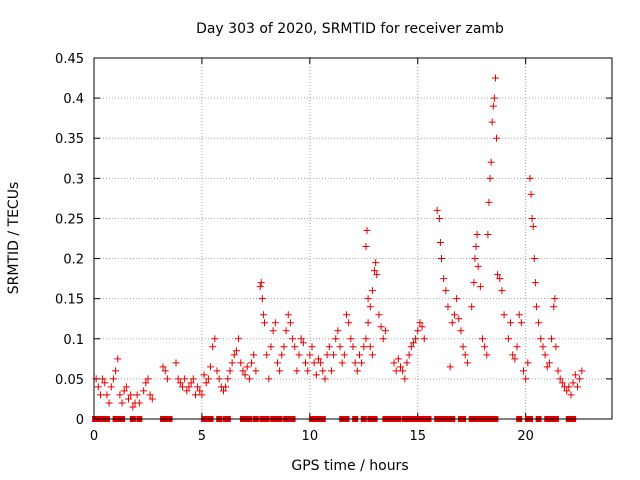  Describe the element at coordinates (69, 380) in the screenshot. I see `y-tick-label: 0.05` at that location.